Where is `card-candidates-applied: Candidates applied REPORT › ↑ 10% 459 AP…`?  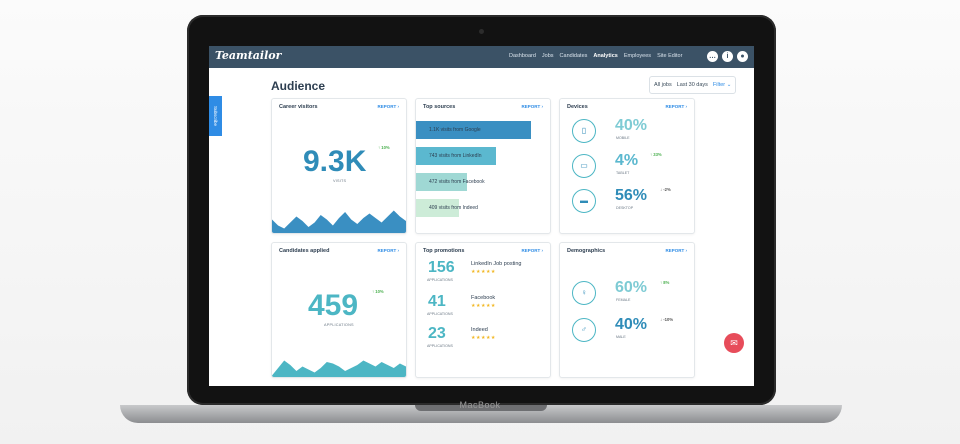 card-candidates-applied: Candidates applied REPORT › ↑ 10% 459 AP… is located at coordinates (339, 310).